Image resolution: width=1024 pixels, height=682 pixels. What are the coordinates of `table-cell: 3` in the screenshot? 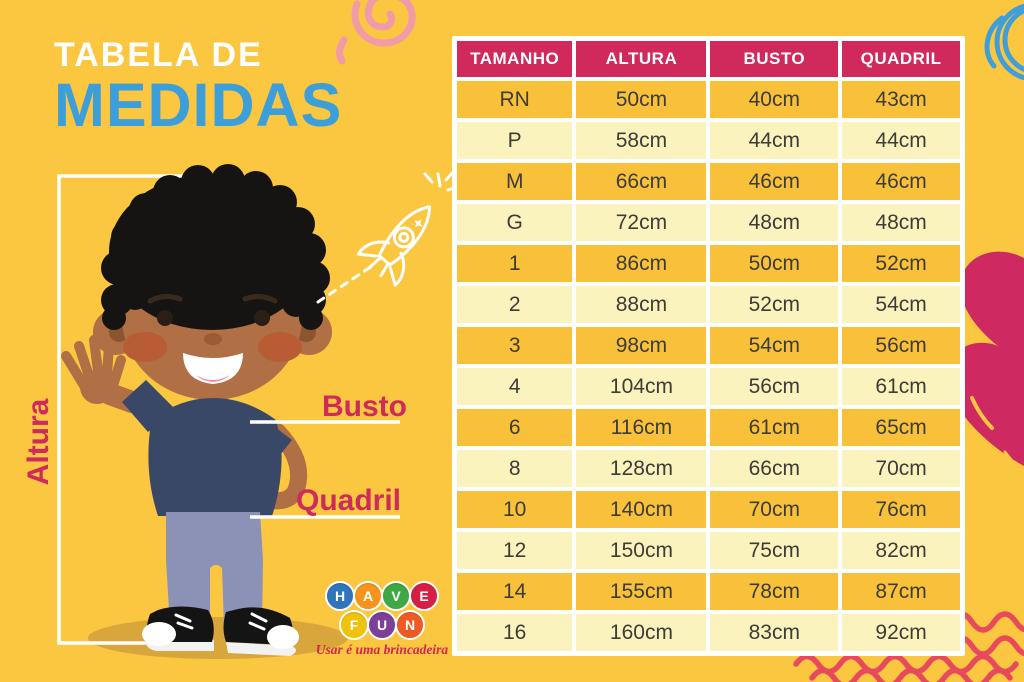 It's located at (515, 345).